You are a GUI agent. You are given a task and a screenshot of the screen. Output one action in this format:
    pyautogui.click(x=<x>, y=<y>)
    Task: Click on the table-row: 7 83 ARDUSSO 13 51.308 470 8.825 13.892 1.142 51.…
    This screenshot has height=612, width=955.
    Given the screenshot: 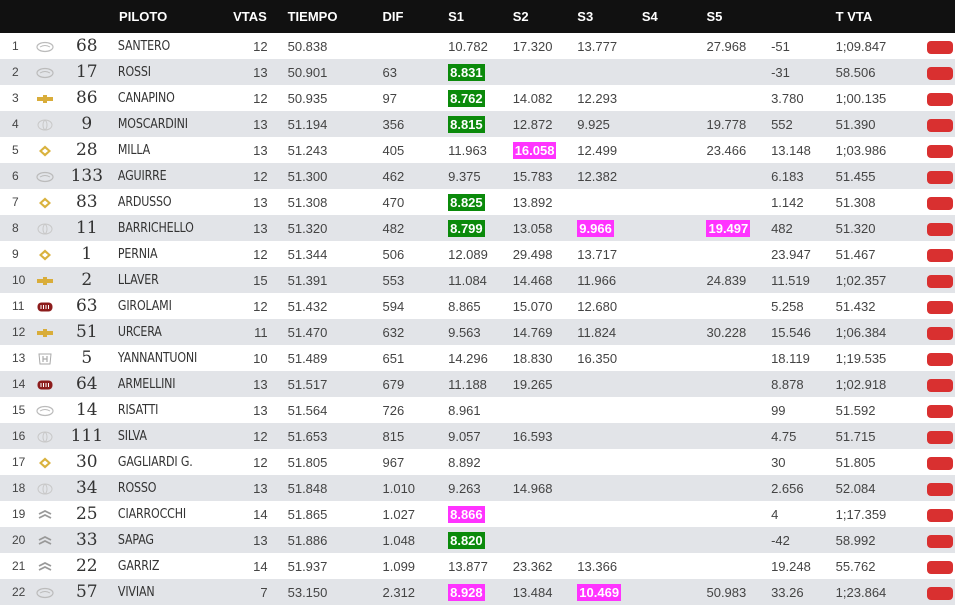 What is the action you would take?
    pyautogui.click(x=477, y=202)
    